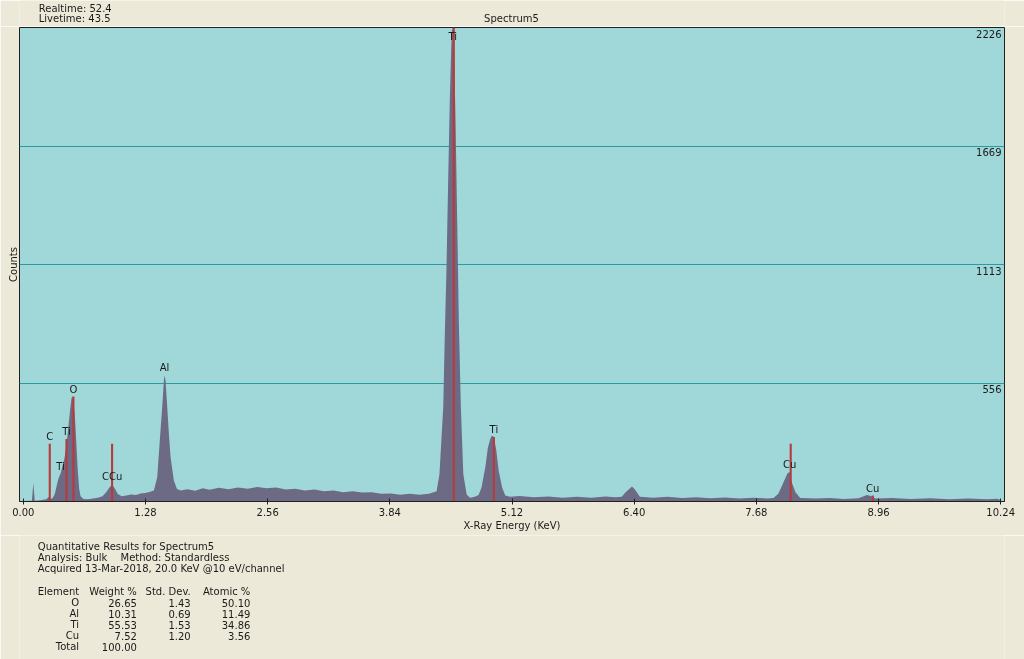  Describe the element at coordinates (73, 389) in the screenshot. I see `annotation: O` at that location.